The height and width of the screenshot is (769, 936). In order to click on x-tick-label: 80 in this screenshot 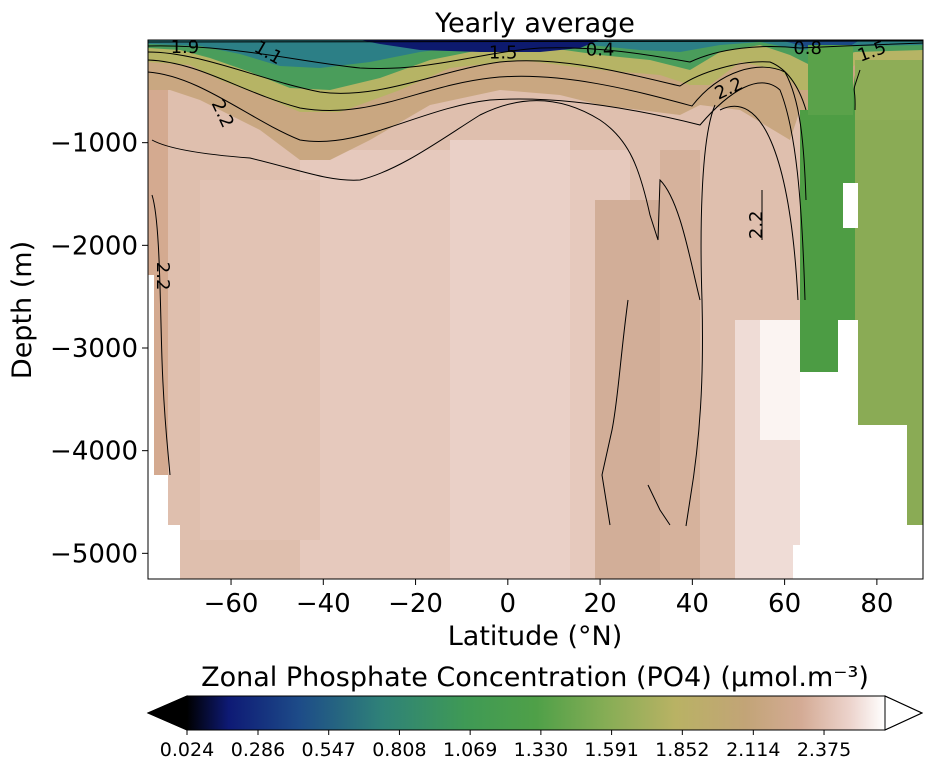, I will do `click(876, 604)`.